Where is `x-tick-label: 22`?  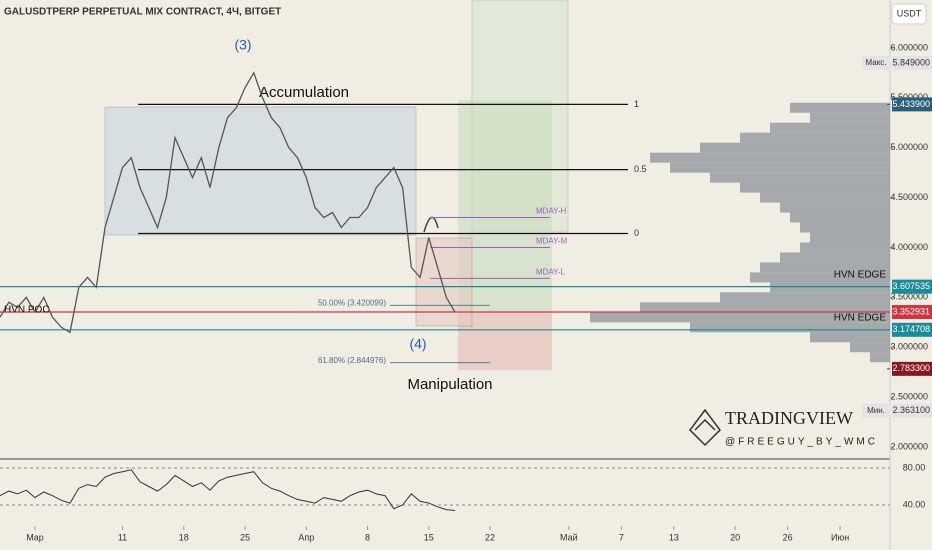 x-tick-label: 22 is located at coordinates (490, 537).